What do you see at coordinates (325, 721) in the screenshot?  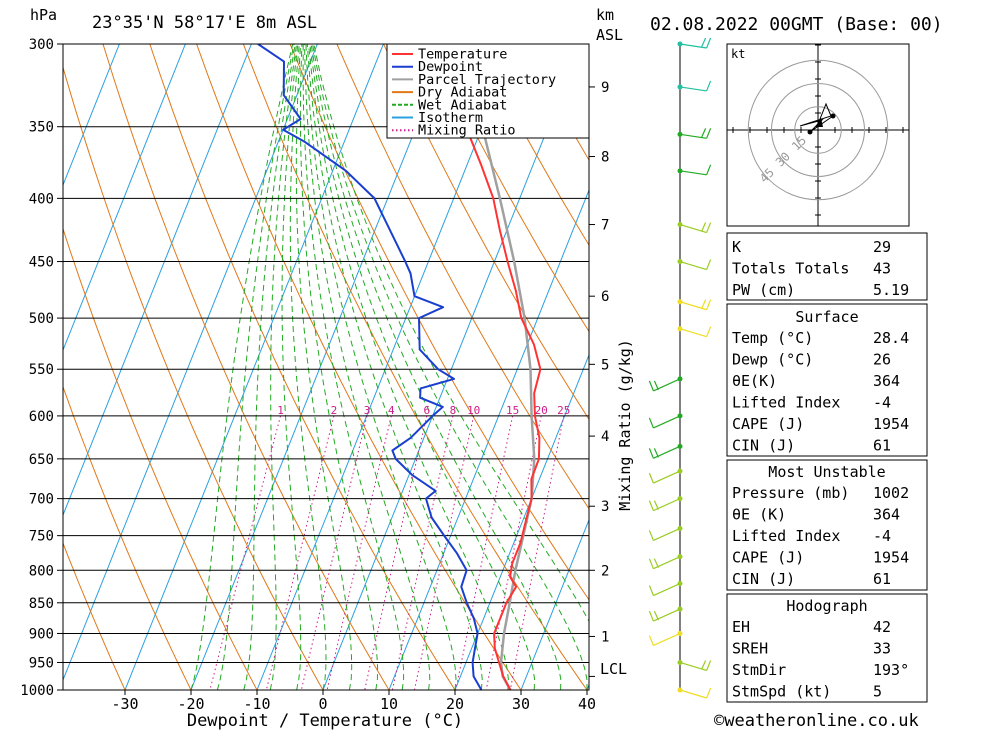 I see `x-axis-label: Dewpoint / Temperature (°C)` at bounding box center [325, 721].